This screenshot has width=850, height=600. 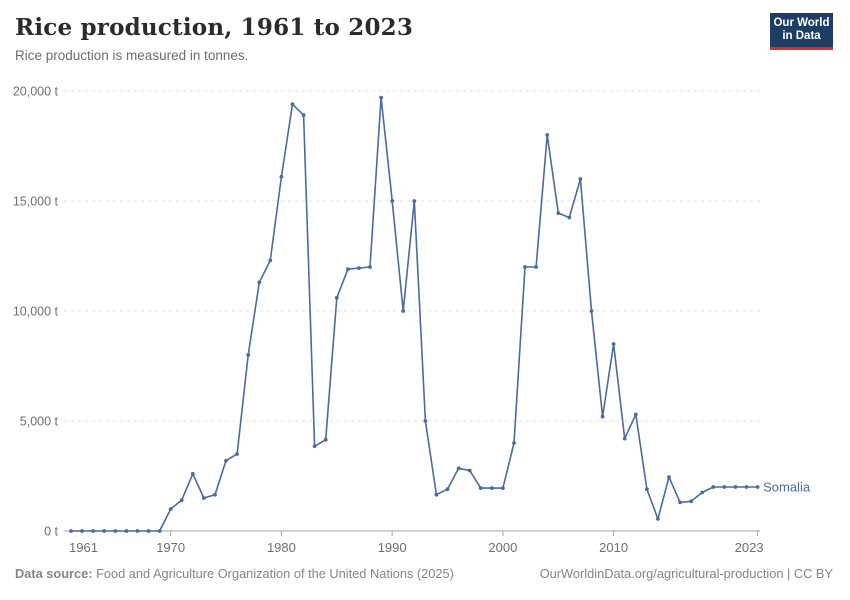 What do you see at coordinates (801, 22) in the screenshot?
I see `owid-logo-line1: Our World` at bounding box center [801, 22].